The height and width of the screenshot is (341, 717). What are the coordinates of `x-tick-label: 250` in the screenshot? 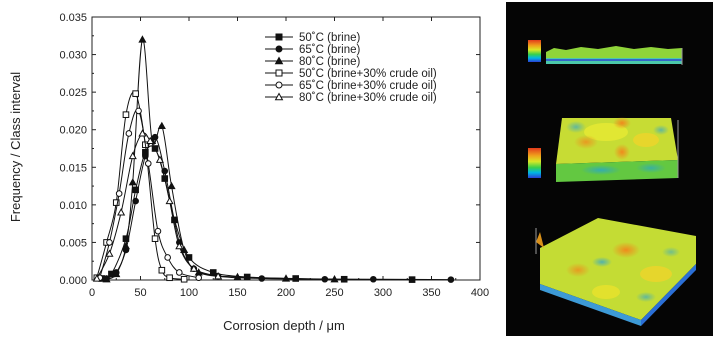 It's located at (334, 293).